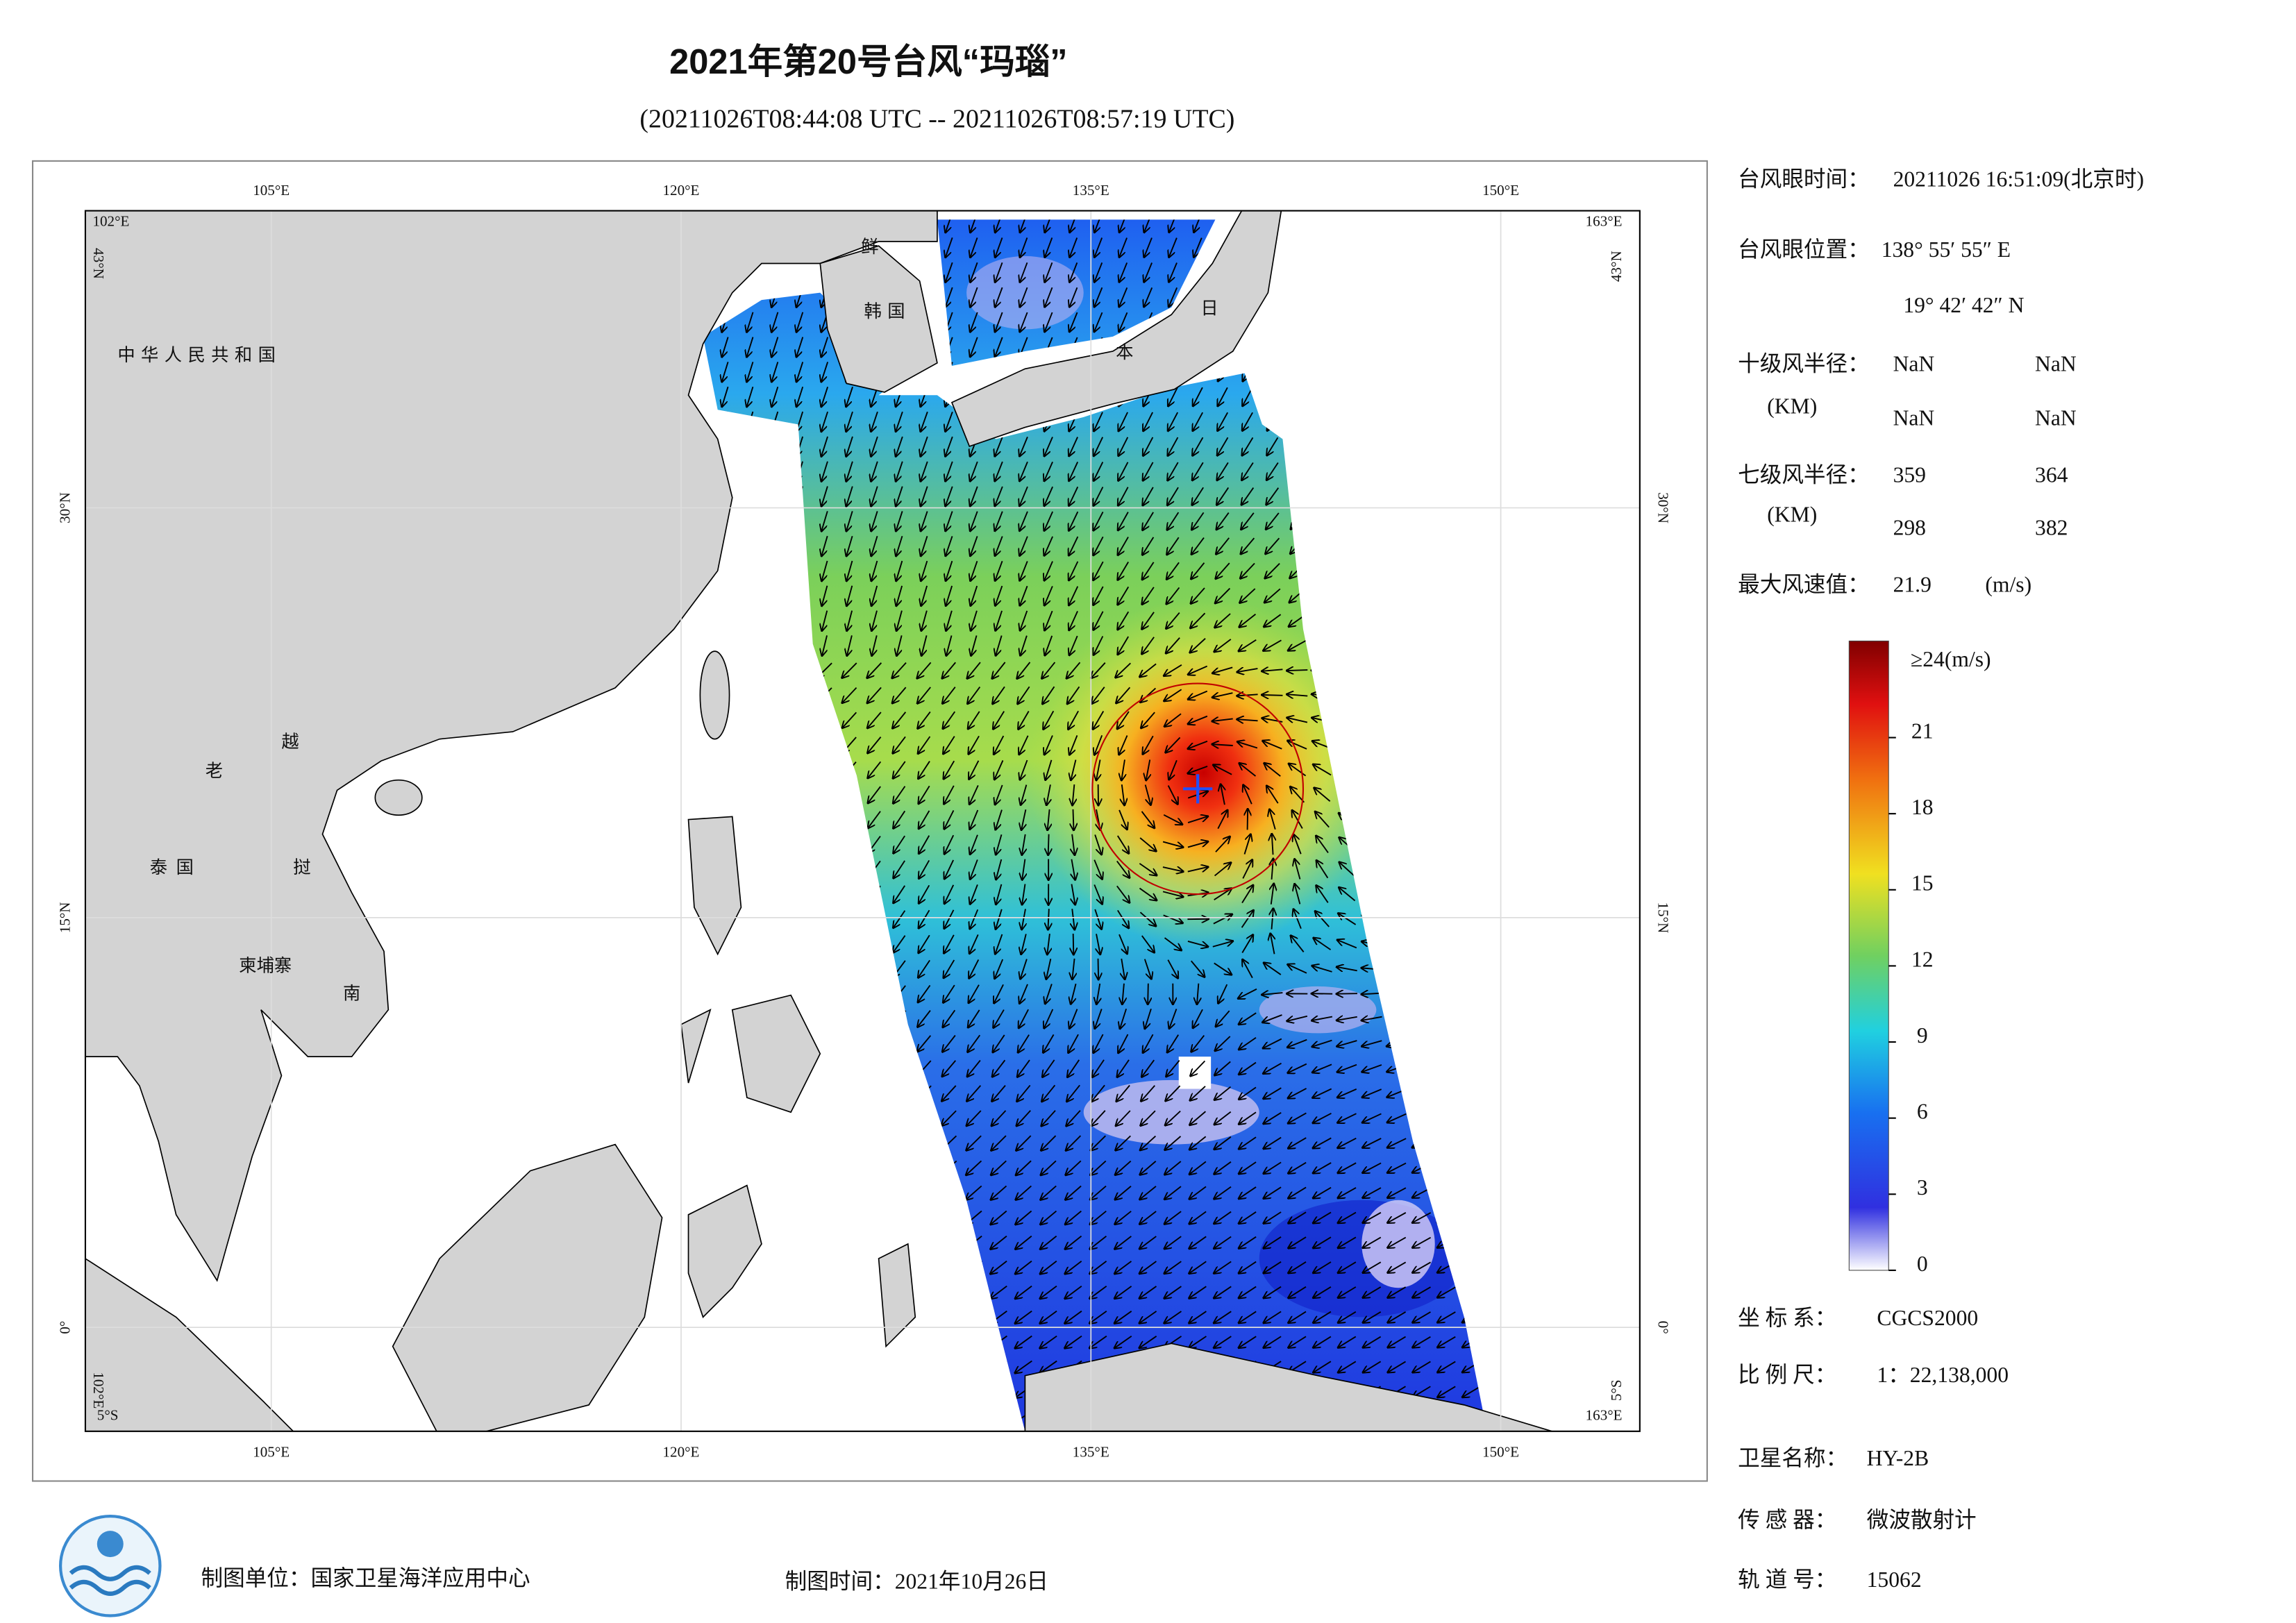  I want to click on colorbar-tick-label: 21, so click(1922, 730).